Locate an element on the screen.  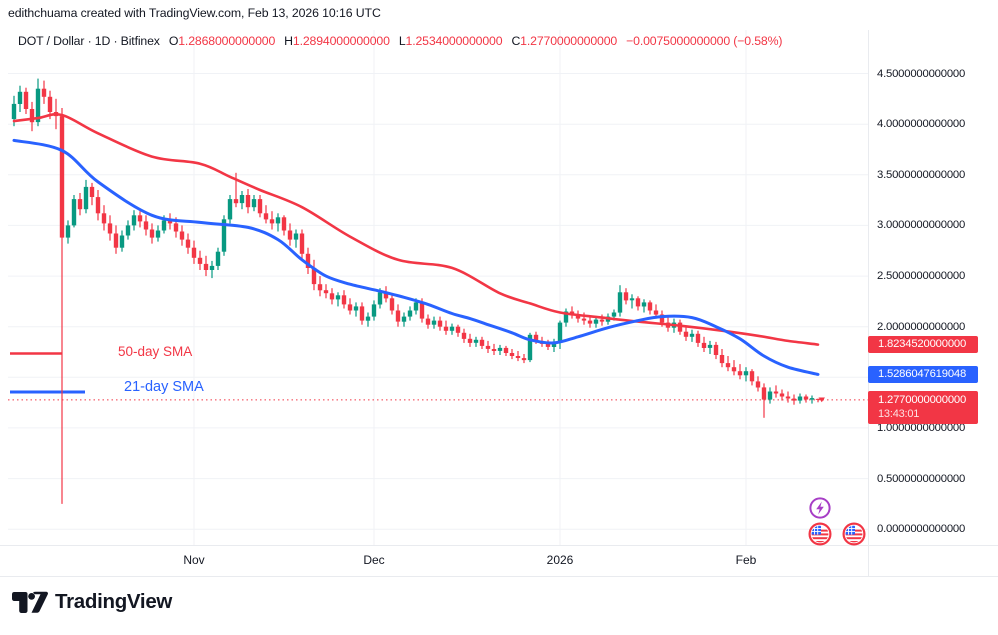
sma50-label: 50-day SMA is located at coordinates (155, 351).